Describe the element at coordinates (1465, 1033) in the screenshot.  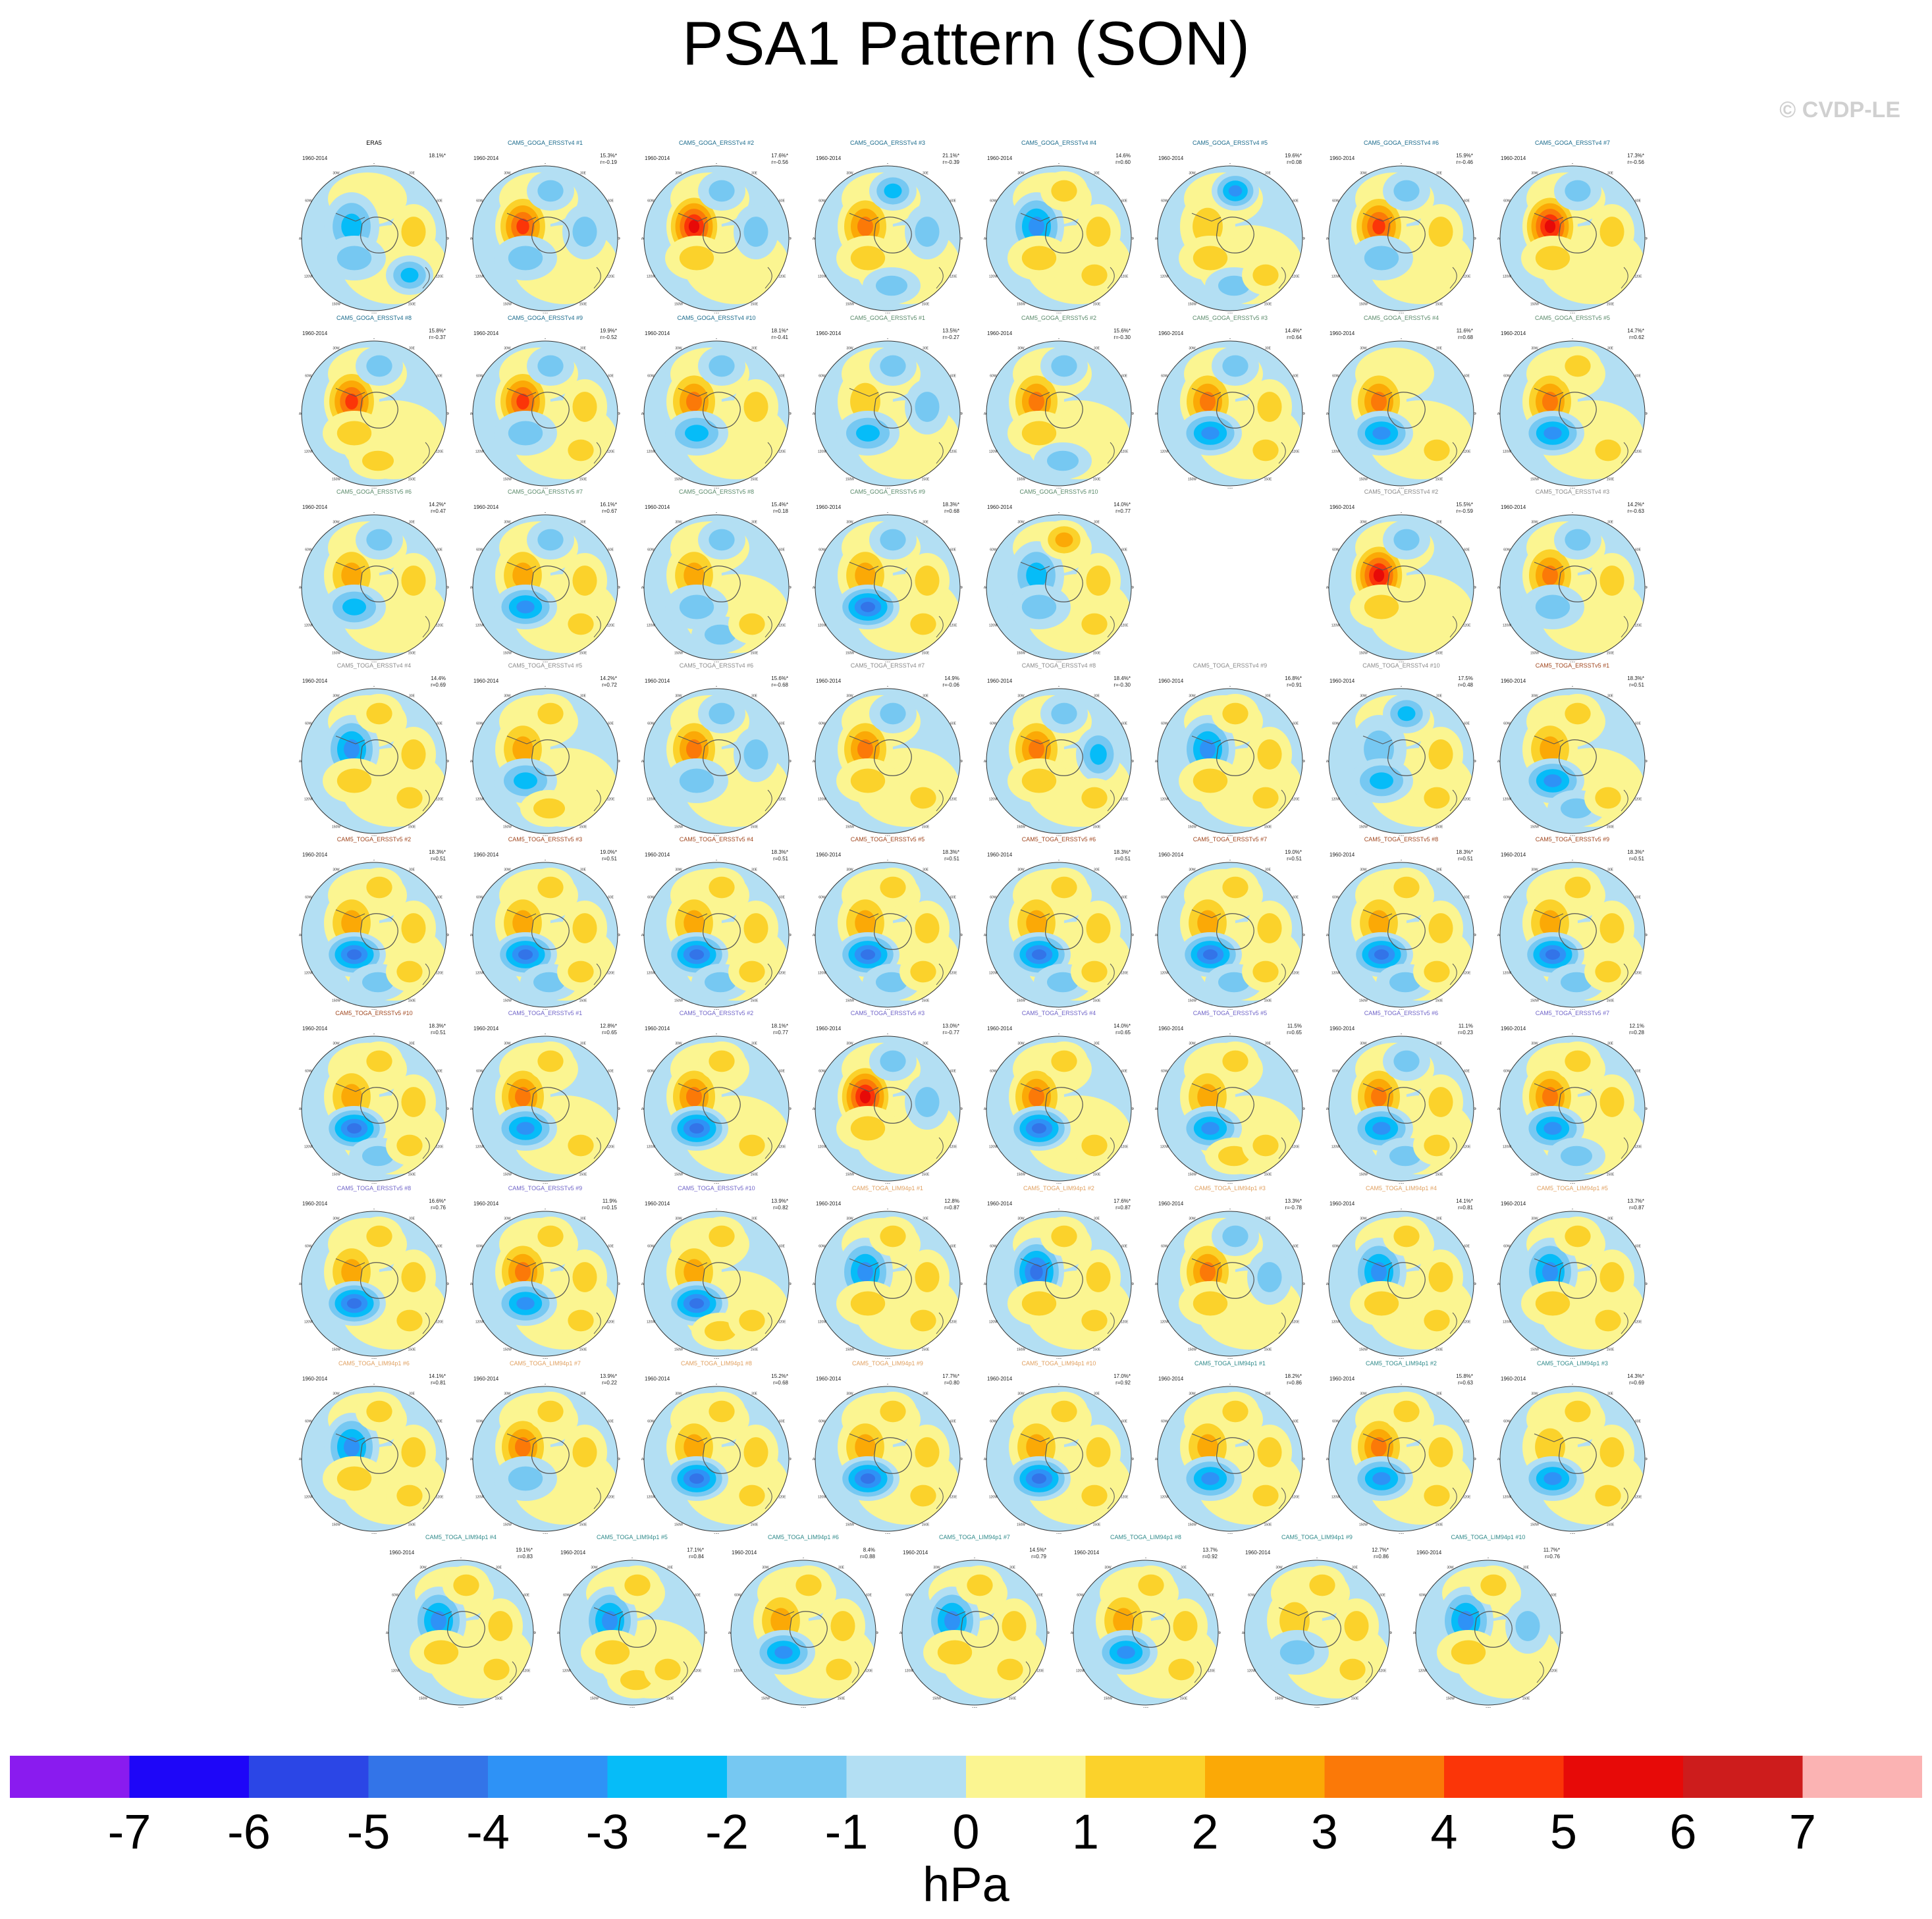
I see `panel-pattern-correlation: r=0.23` at that location.